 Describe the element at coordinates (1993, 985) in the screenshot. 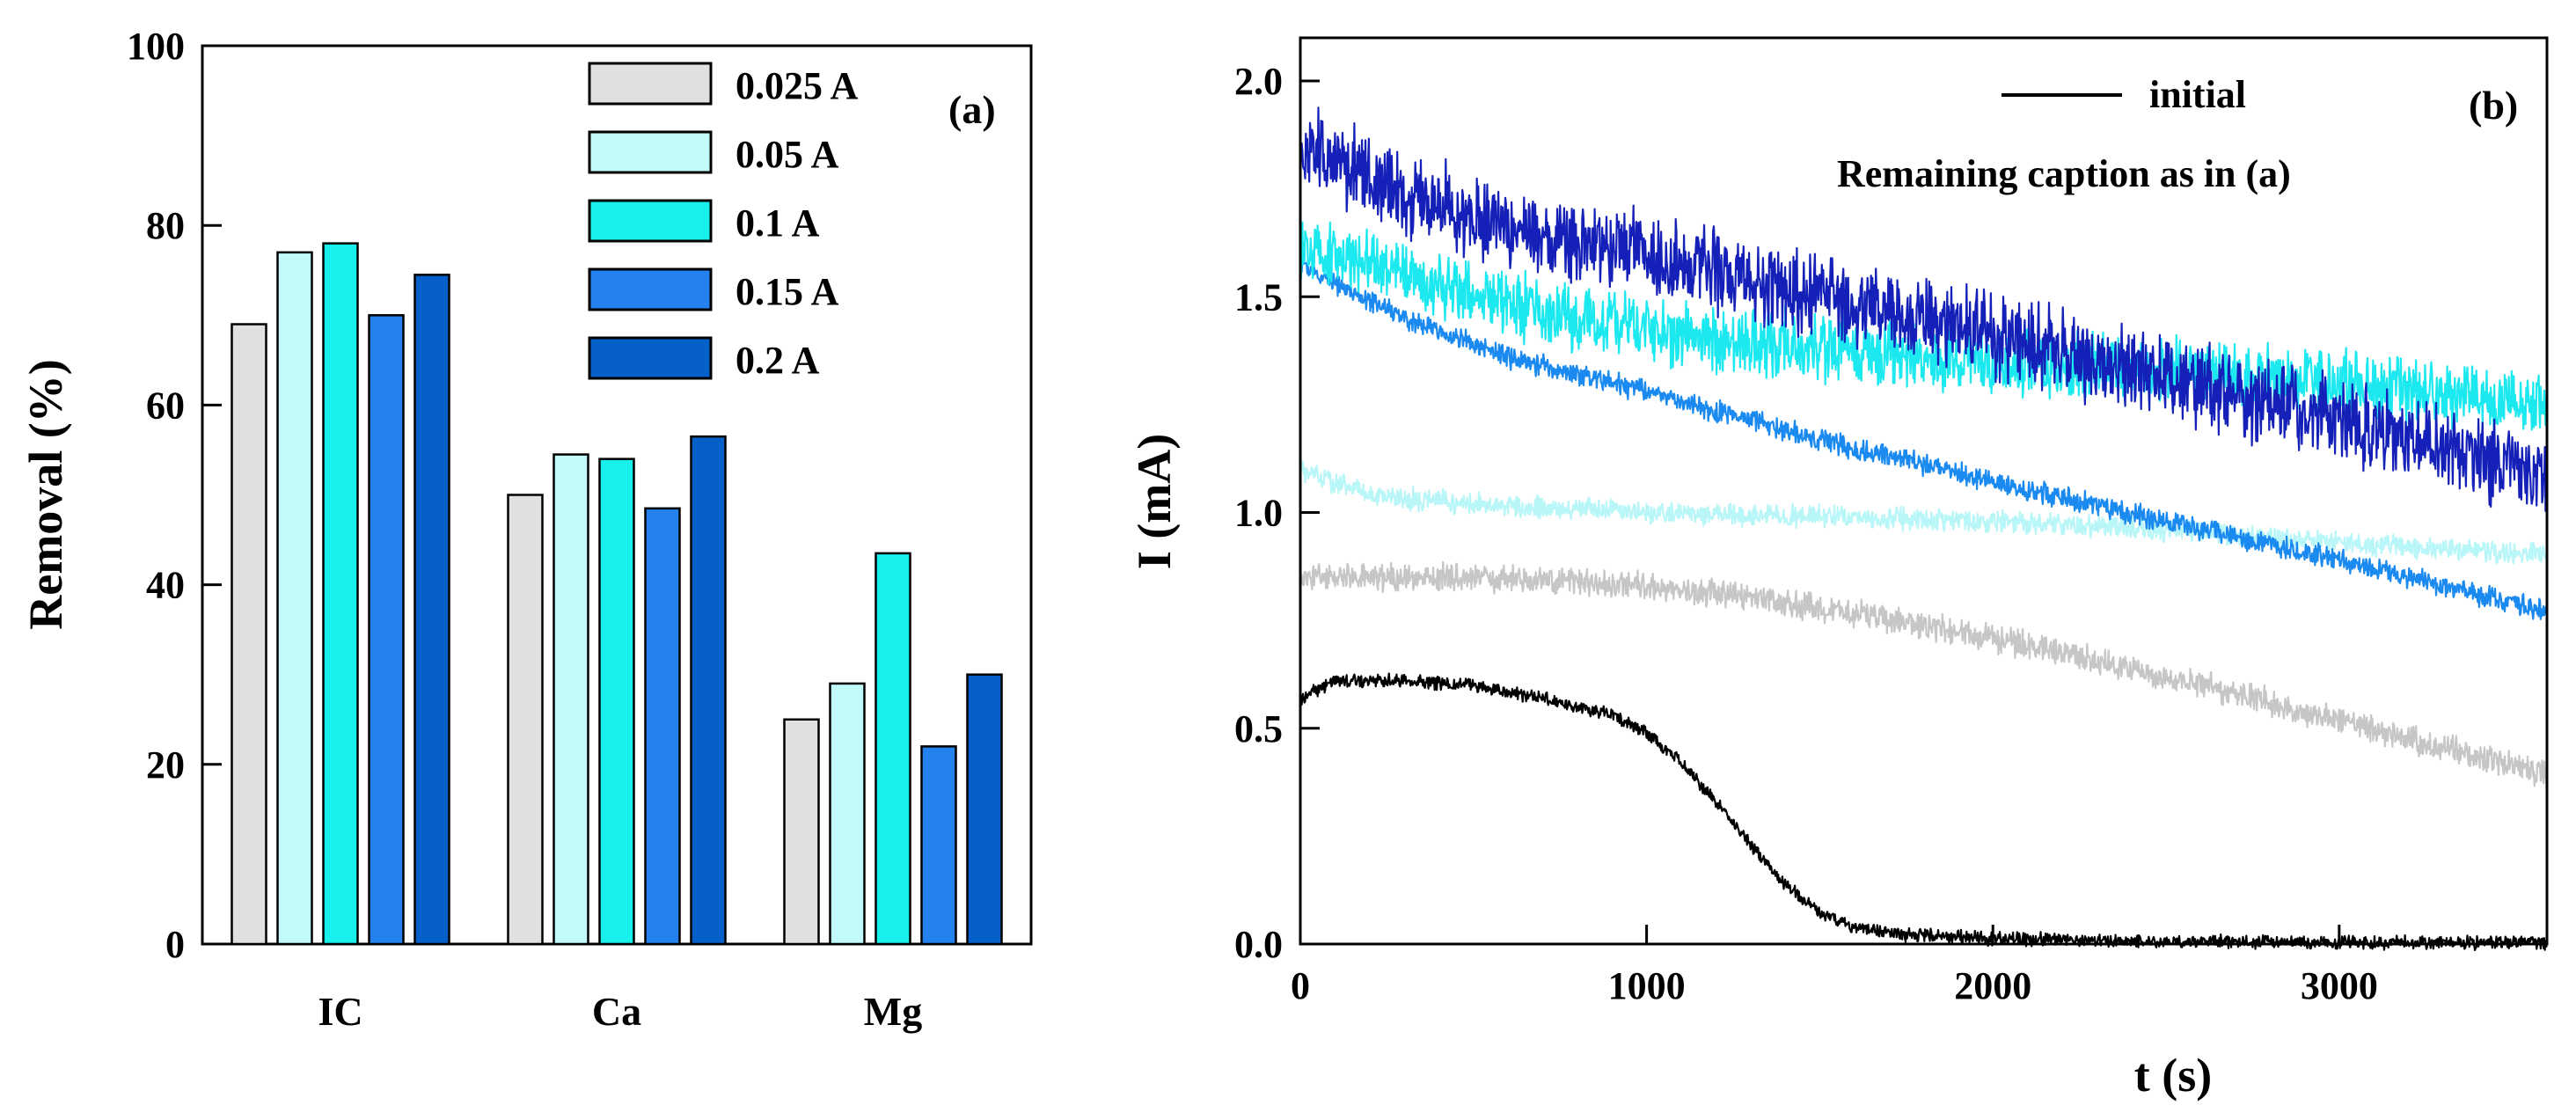

I see `line-chart-x-tick-label: 2000` at that location.